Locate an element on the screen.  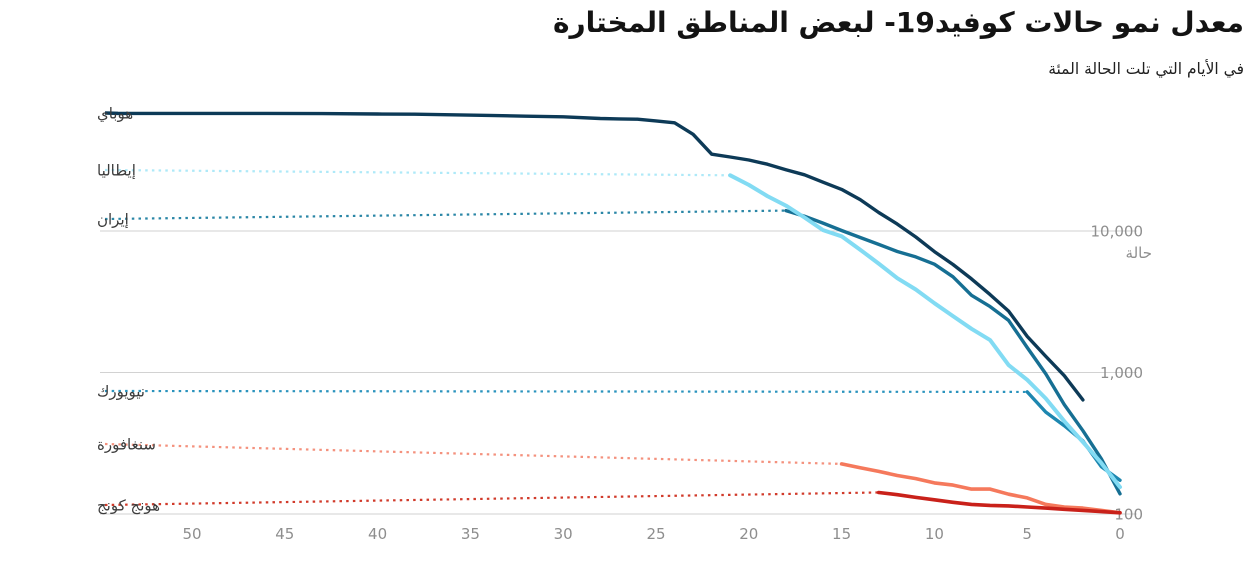
x-tick-label-20: 20 is located at coordinates (748, 534).